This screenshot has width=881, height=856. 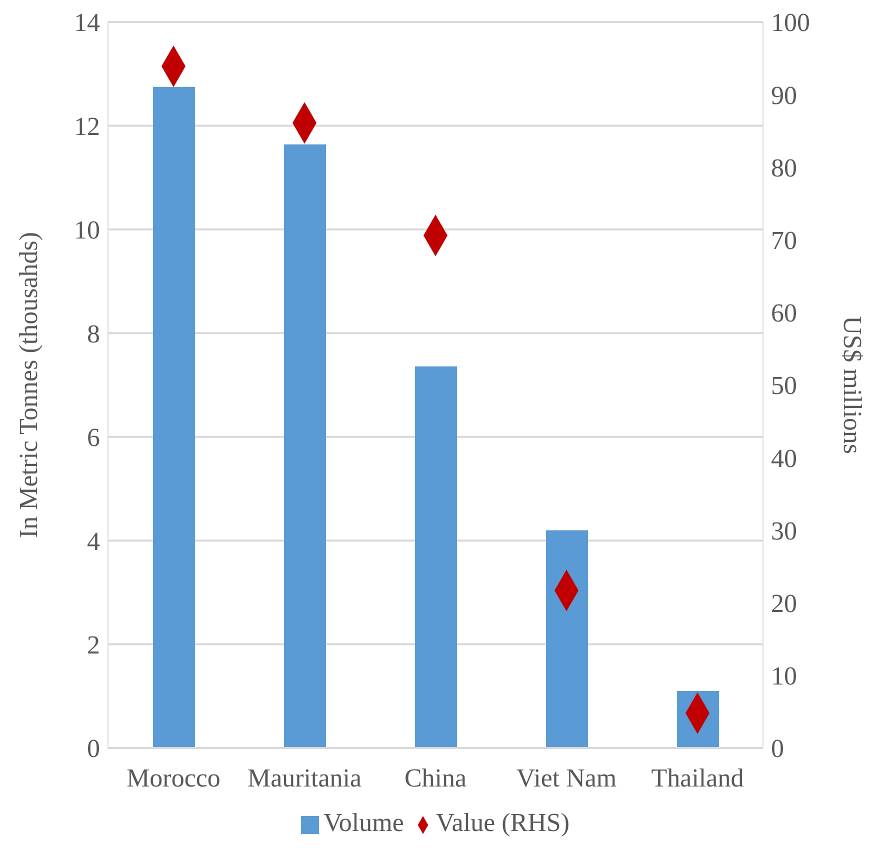 I want to click on x-tick-label: Mauritania, so click(x=304, y=777).